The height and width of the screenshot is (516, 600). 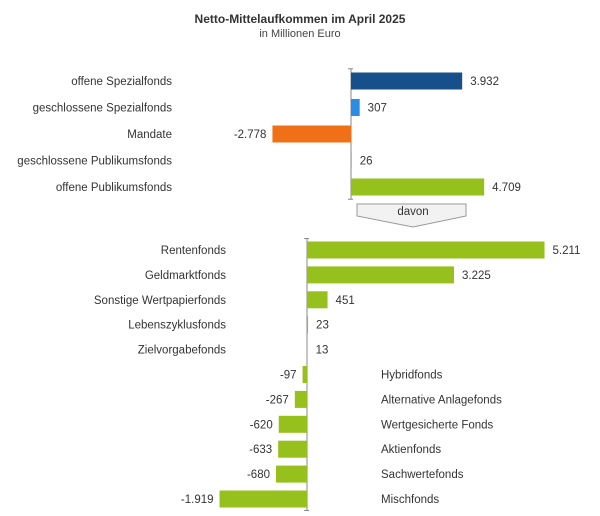 What do you see at coordinates (300, 34) in the screenshot?
I see `chart-subtitle: in Millionen Euro` at bounding box center [300, 34].